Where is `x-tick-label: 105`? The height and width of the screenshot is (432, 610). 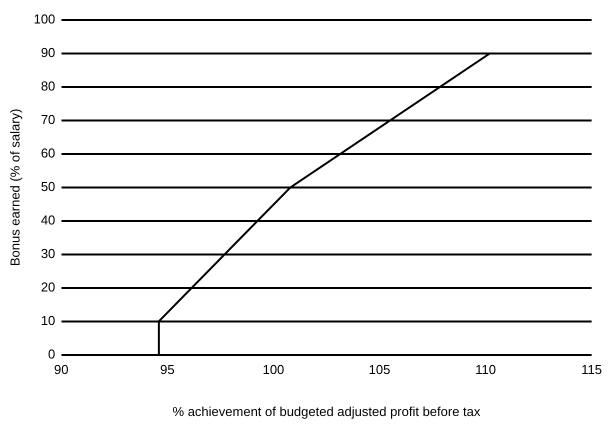 x-tick-label: 105 is located at coordinates (379, 370).